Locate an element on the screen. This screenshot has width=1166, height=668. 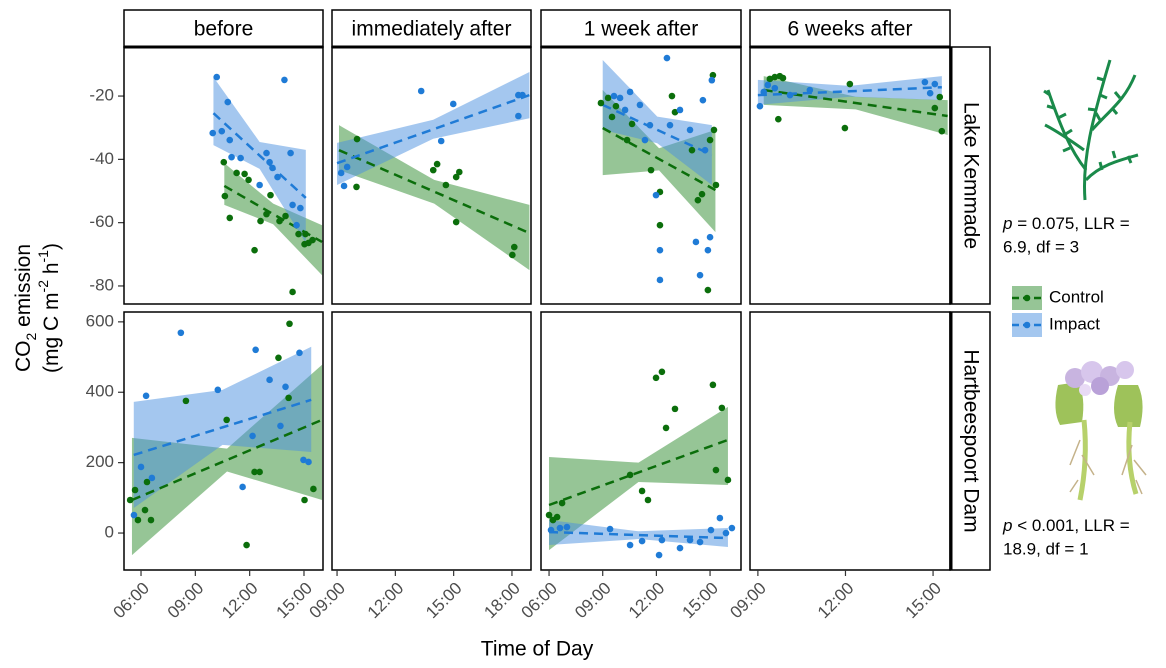
y-tick-label: -20 is located at coordinates (101, 95).